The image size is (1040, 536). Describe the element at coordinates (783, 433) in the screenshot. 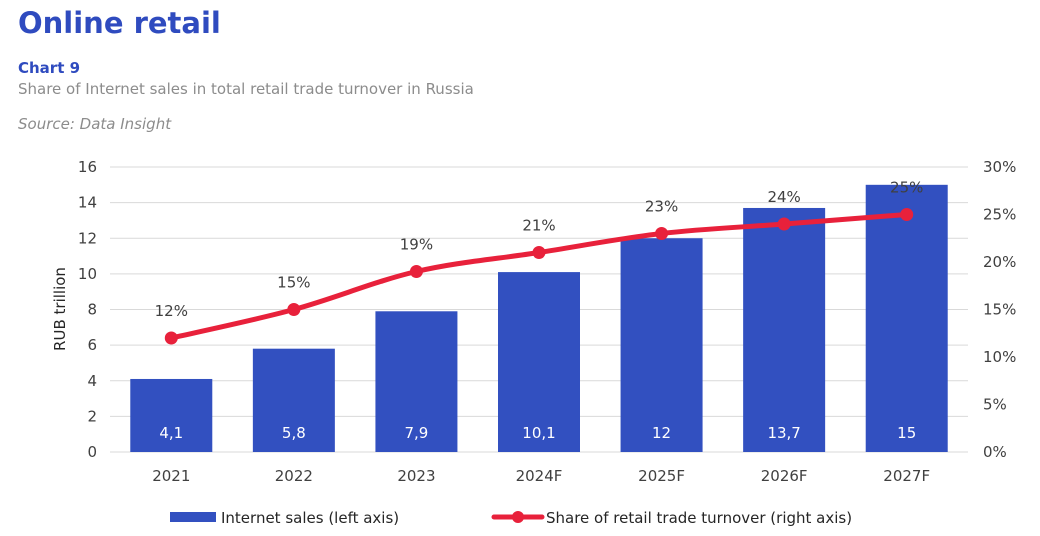

I see `bar-value-label: 13,7` at that location.